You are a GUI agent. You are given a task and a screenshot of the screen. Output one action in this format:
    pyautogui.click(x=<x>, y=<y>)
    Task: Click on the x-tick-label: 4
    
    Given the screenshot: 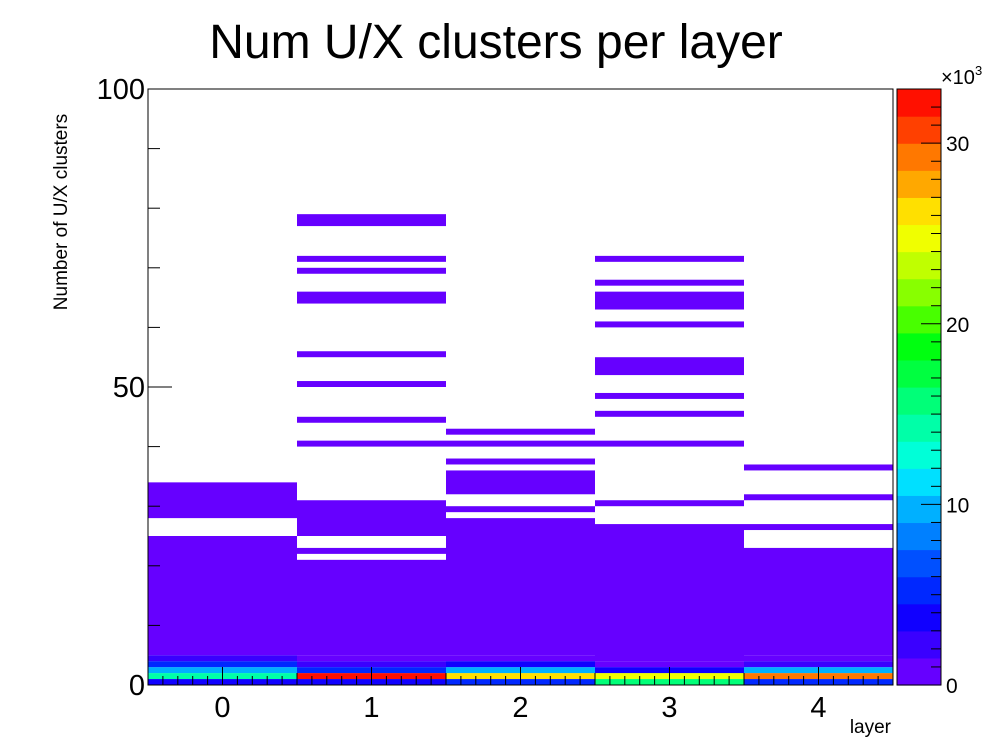 What is the action you would take?
    pyautogui.click(x=818, y=708)
    